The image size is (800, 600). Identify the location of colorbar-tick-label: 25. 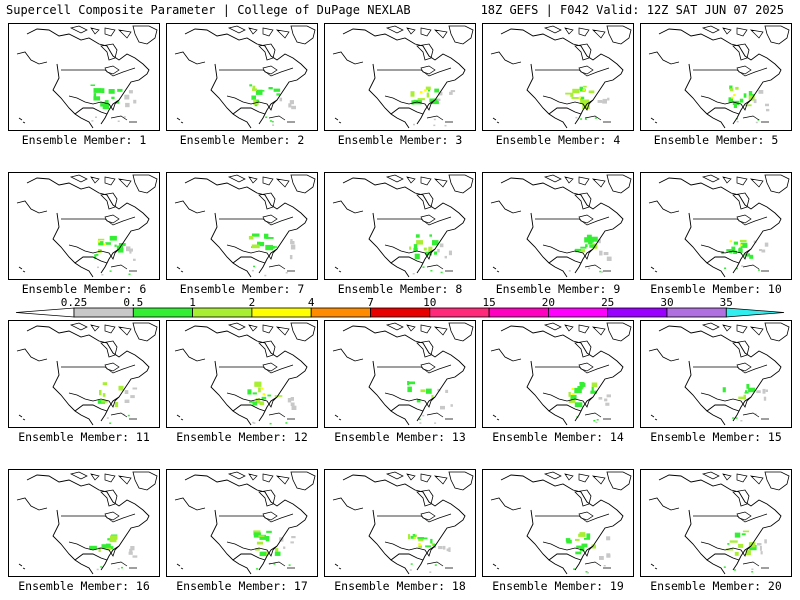
(607, 302).